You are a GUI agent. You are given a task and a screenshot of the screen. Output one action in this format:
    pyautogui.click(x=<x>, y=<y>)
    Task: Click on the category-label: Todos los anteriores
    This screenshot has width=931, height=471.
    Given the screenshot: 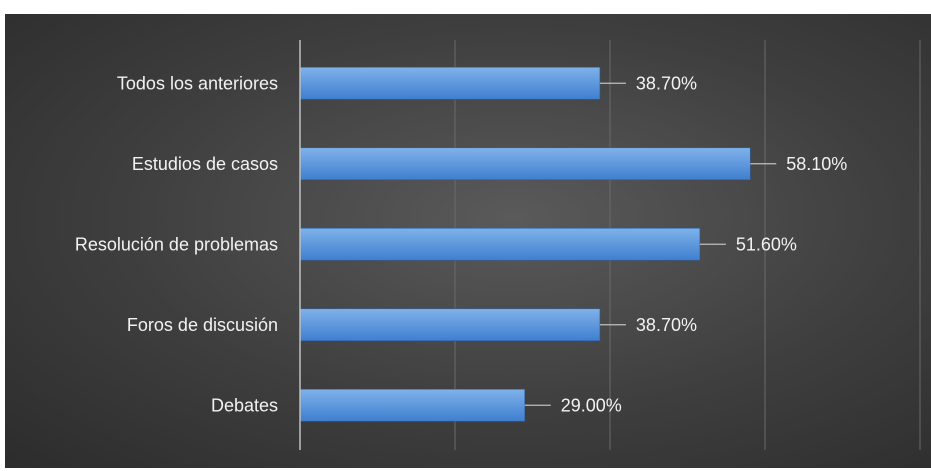 What is the action you would take?
    pyautogui.click(x=197, y=83)
    